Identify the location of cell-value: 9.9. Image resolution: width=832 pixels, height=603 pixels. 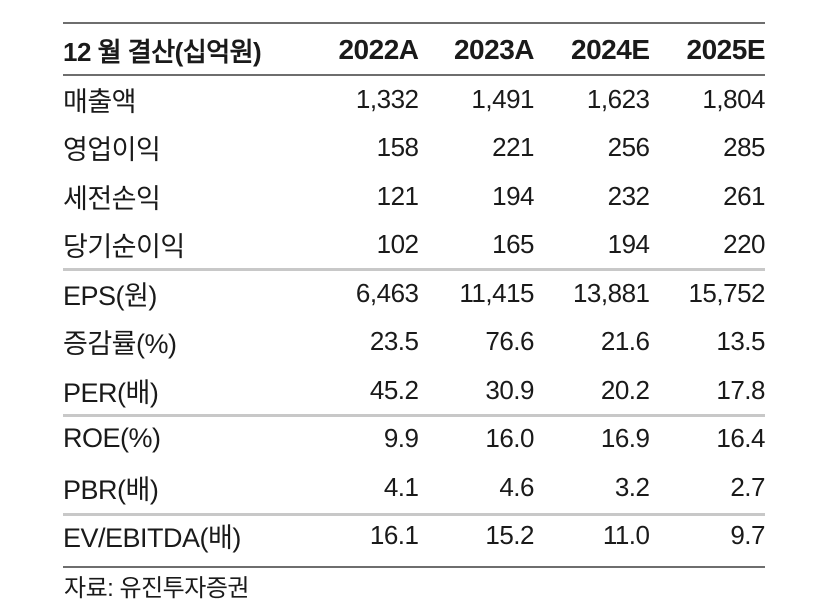
(401, 438).